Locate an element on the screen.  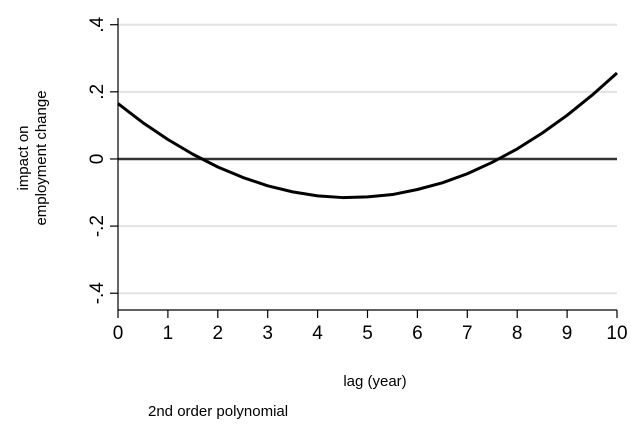
x-tick-label: 9 is located at coordinates (567, 333).